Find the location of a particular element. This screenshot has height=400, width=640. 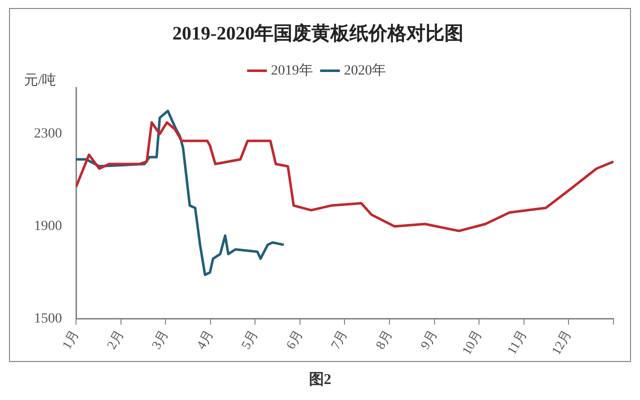

y-tick-label: 1500 is located at coordinates (48, 318).